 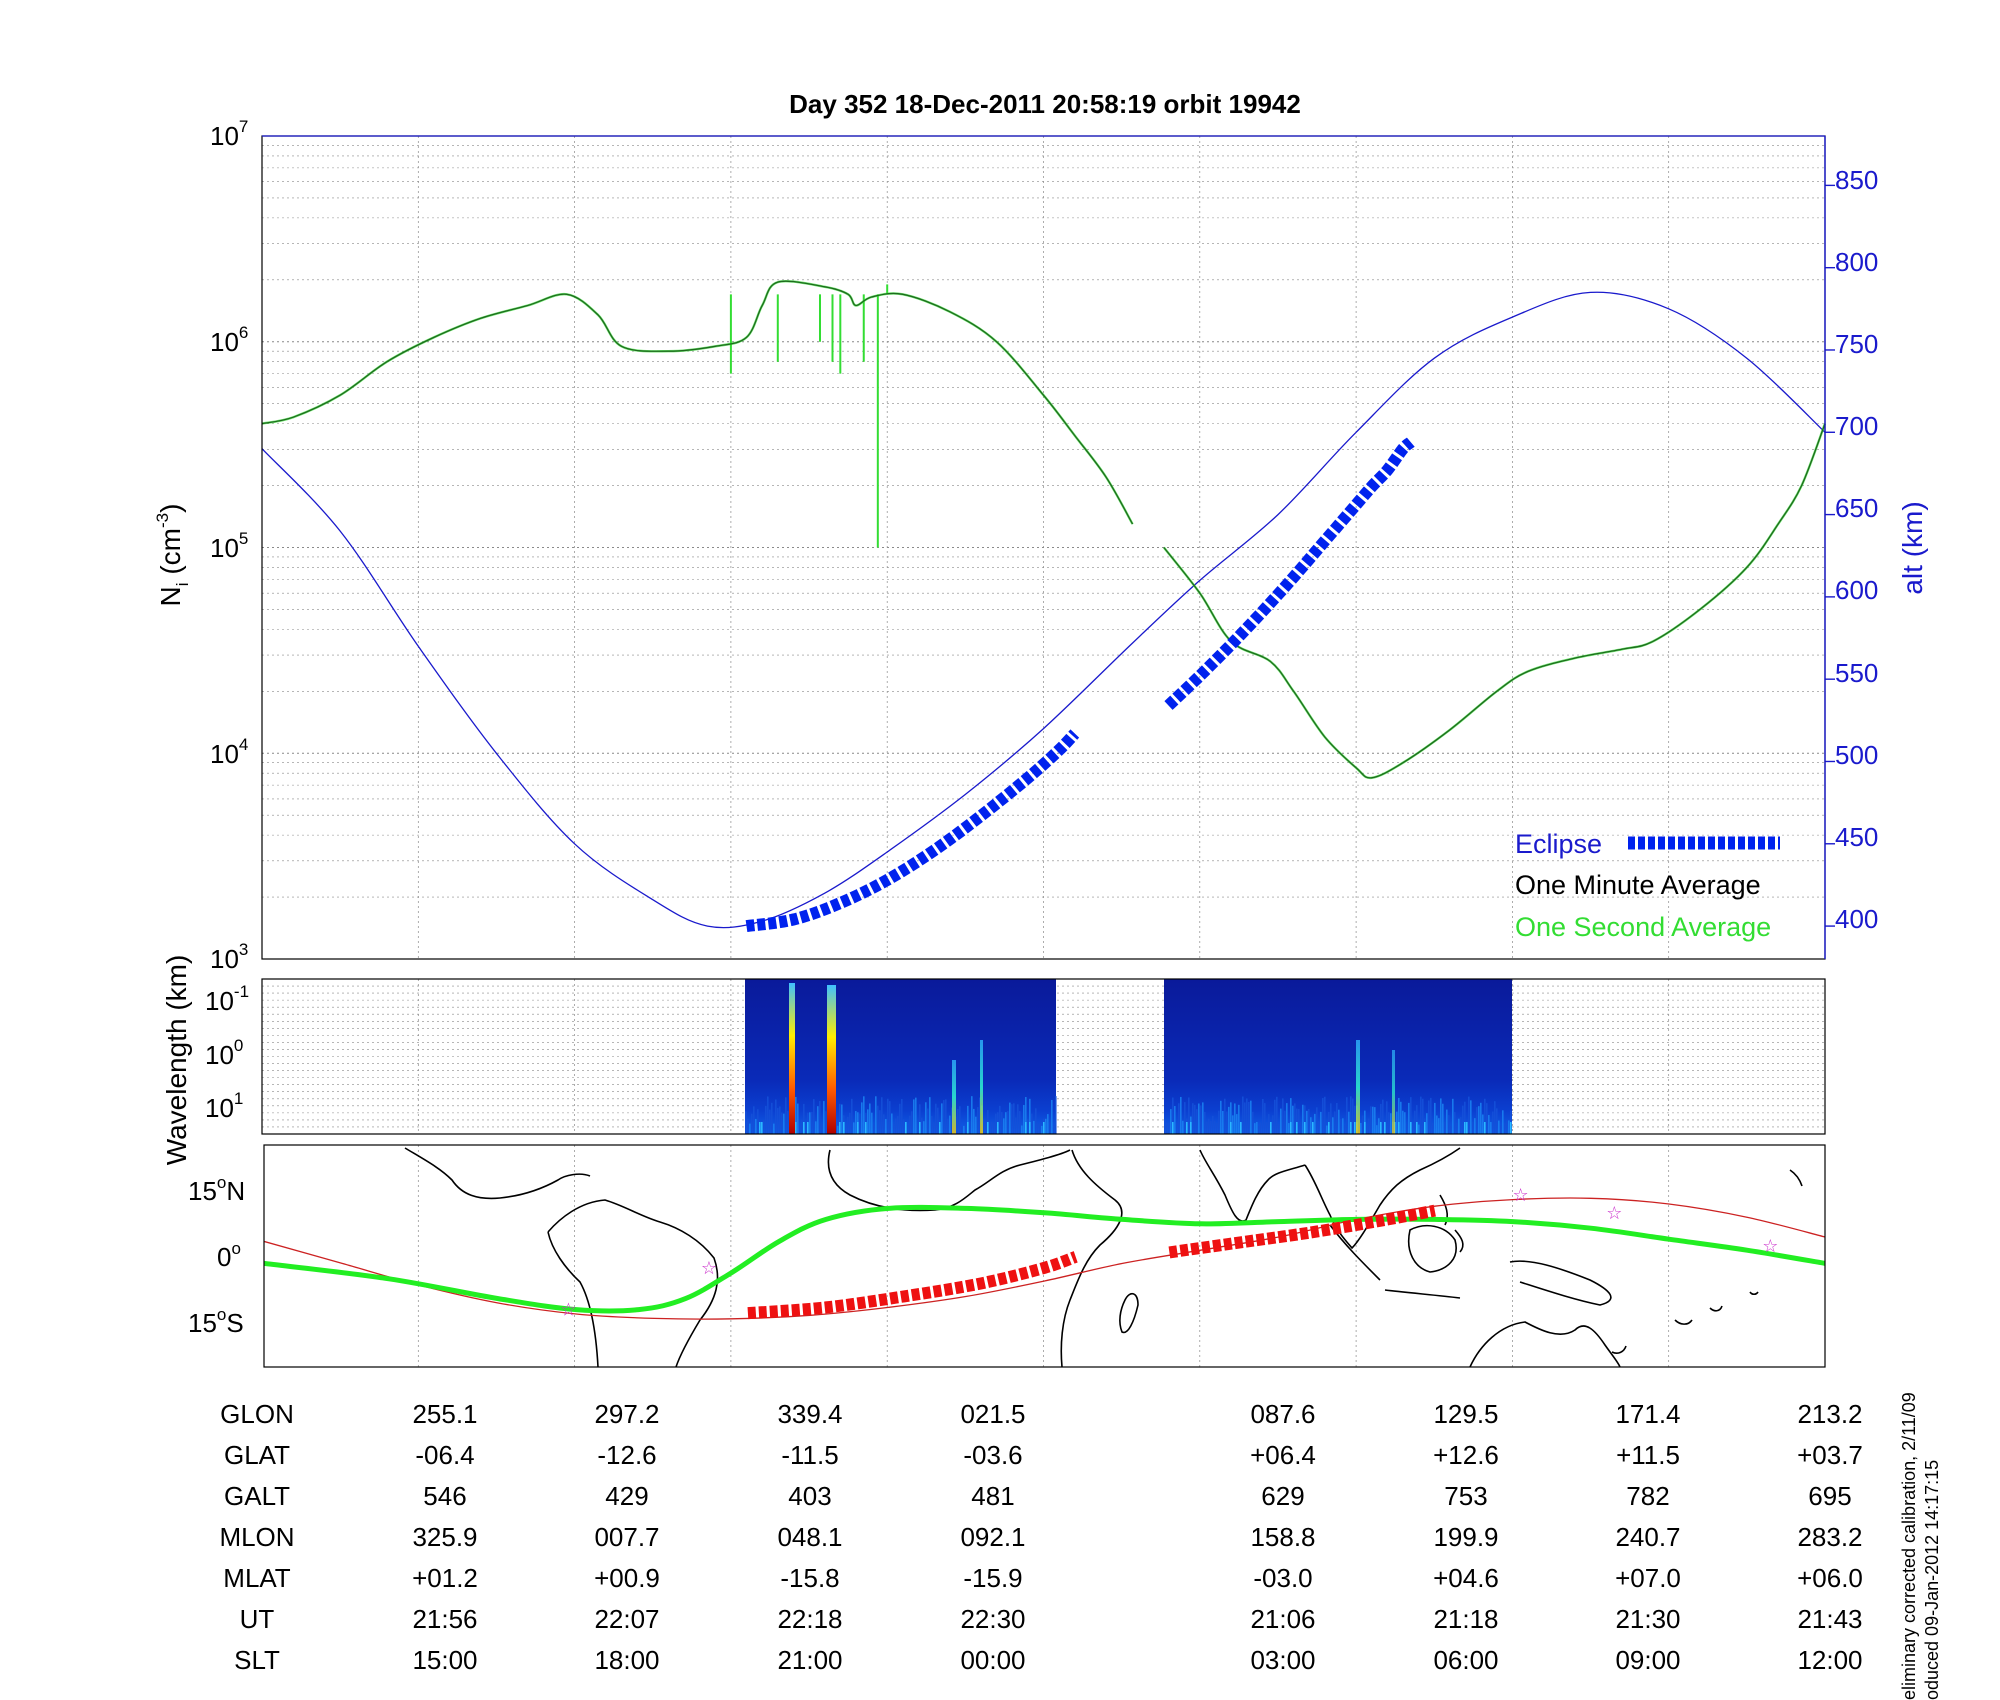 What do you see at coordinates (1912, 547) in the screenshot?
I see `right-axis-label: alt (km)` at bounding box center [1912, 547].